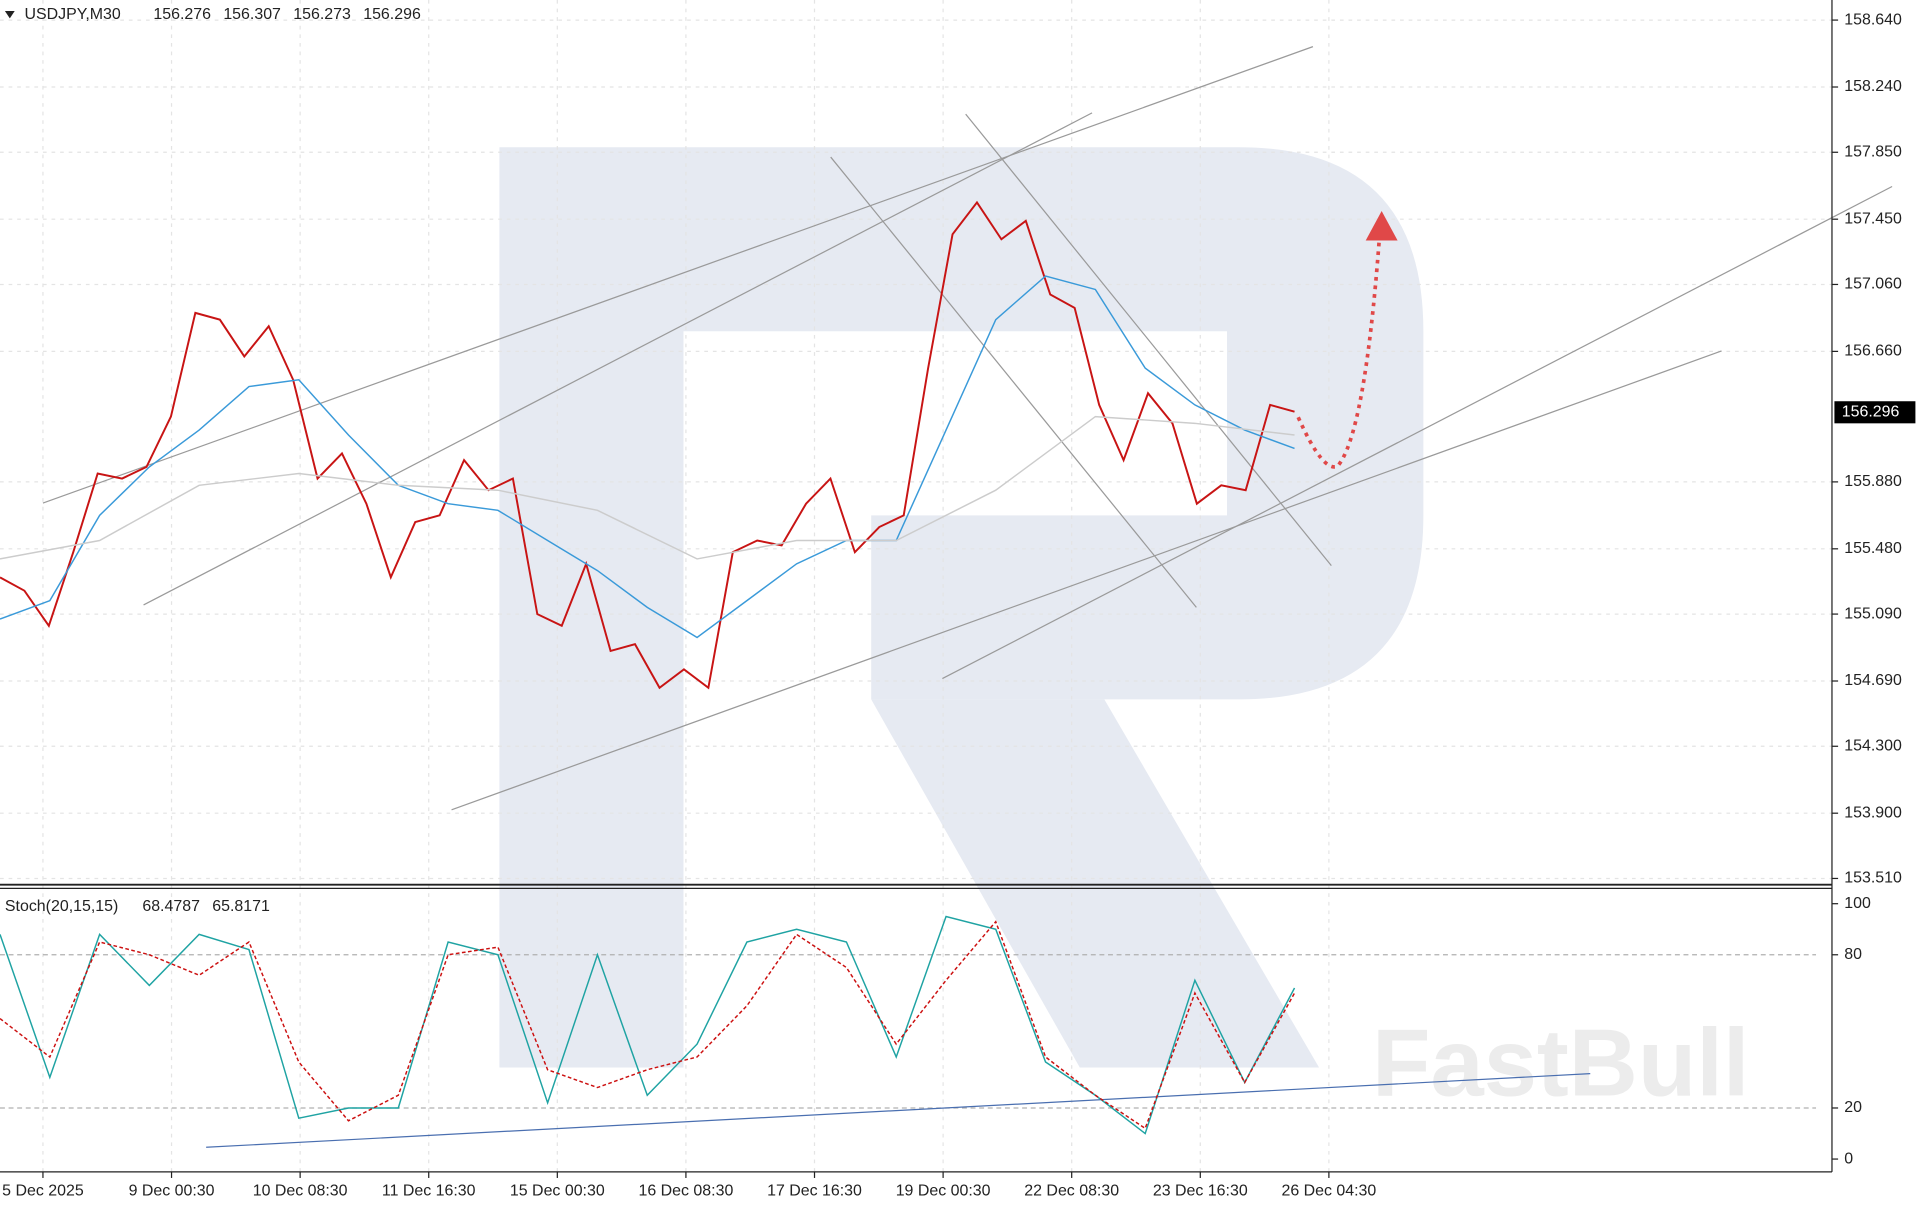 This screenshot has width=1924, height=1216. Describe the element at coordinates (61, 906) in the screenshot. I see `stoch-label: Stoch(20,15,15)` at that location.